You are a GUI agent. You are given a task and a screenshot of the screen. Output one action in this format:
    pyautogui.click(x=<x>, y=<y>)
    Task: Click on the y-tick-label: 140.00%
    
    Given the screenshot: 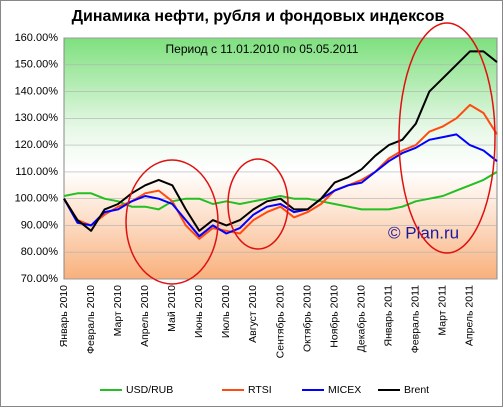 What is the action you would take?
    pyautogui.click(x=37, y=91)
    